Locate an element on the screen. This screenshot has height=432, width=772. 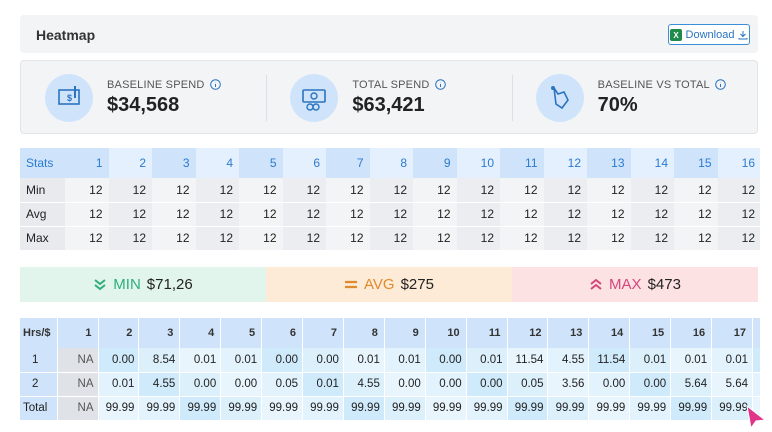
column-header: 8 is located at coordinates (364, 333).